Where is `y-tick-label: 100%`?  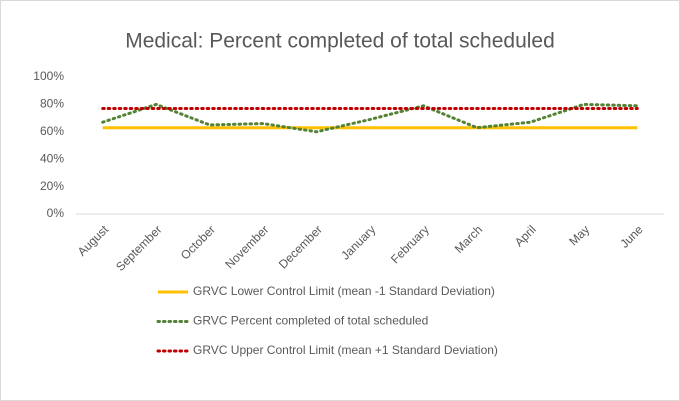 y-tick-label: 100% is located at coordinates (48, 76).